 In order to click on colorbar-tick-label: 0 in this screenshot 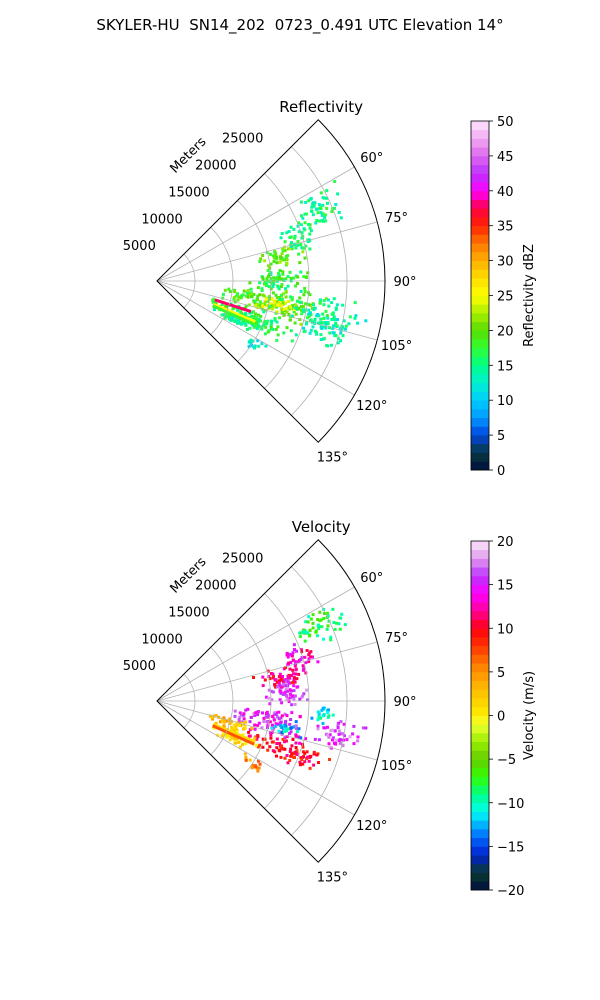, I will do `click(501, 471)`.